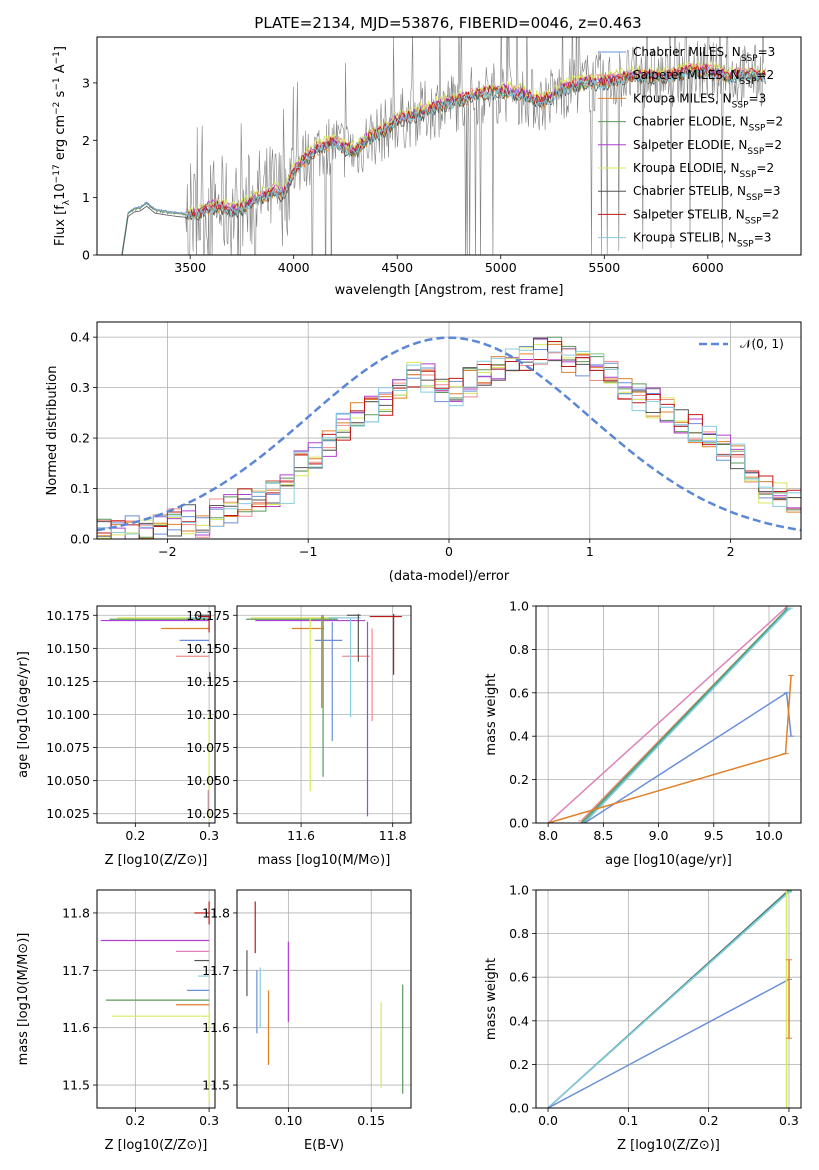  What do you see at coordinates (294, 267) in the screenshot?
I see `x-tick-label: 4000` at bounding box center [294, 267].